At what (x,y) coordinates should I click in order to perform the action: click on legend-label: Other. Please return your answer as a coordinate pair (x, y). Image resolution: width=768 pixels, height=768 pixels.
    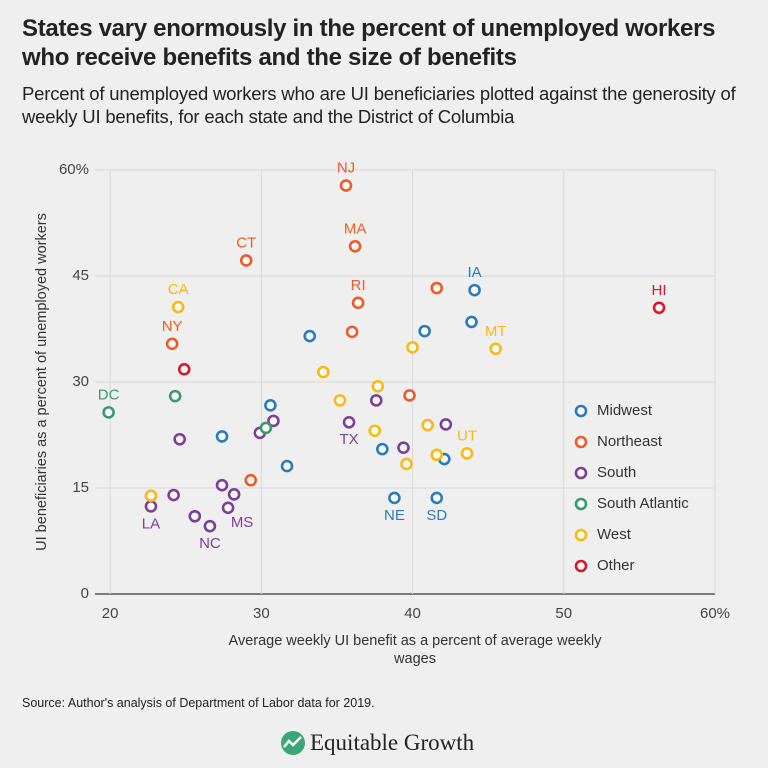
    Looking at the image, I should click on (616, 565).